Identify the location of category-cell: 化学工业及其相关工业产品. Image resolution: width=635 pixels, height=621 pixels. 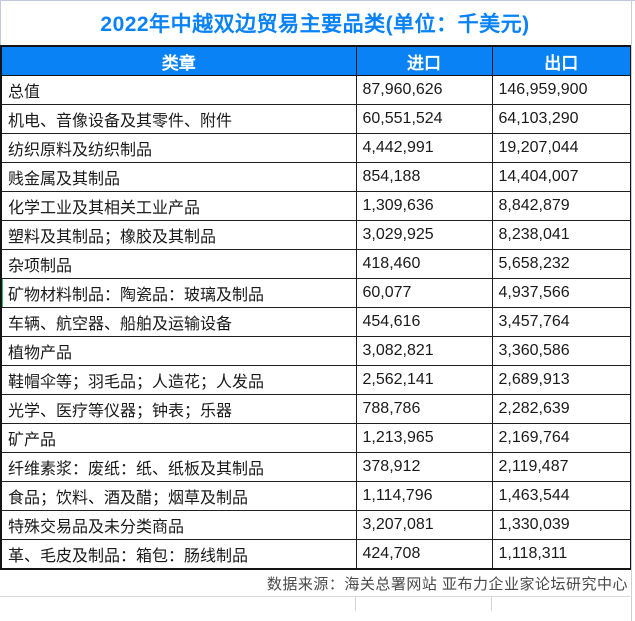
(178, 206).